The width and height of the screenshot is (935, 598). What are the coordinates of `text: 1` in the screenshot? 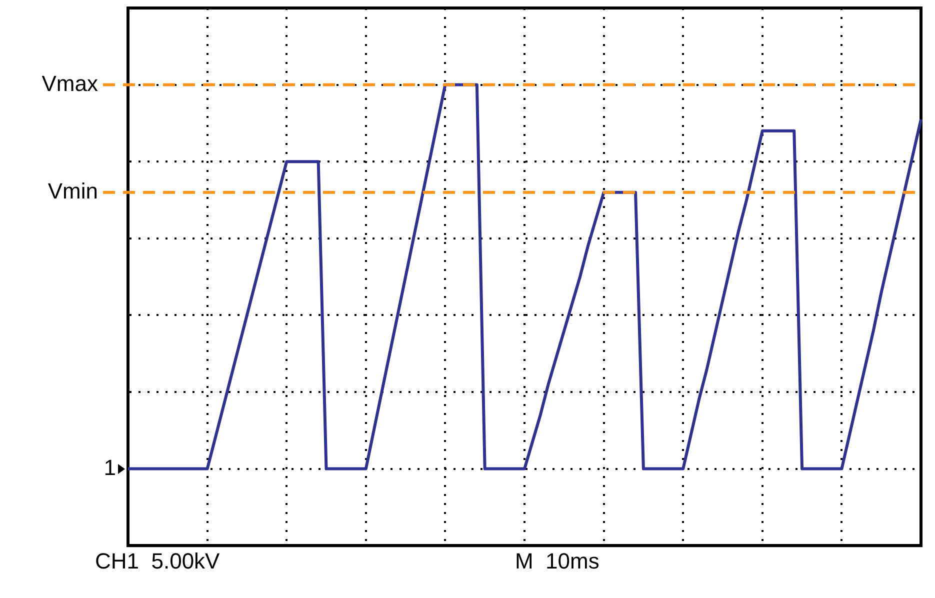 It's located at (110, 467).